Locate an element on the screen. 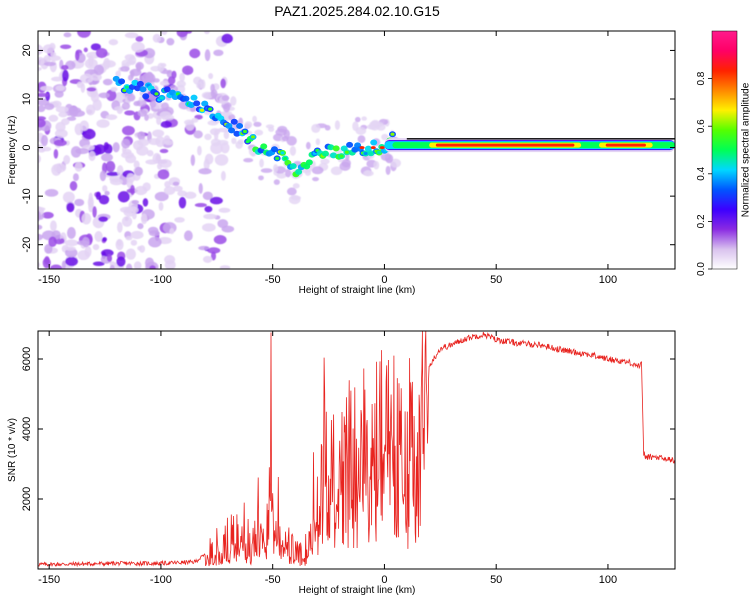  snr-x-tick-label: -150 is located at coordinates (49, 580).